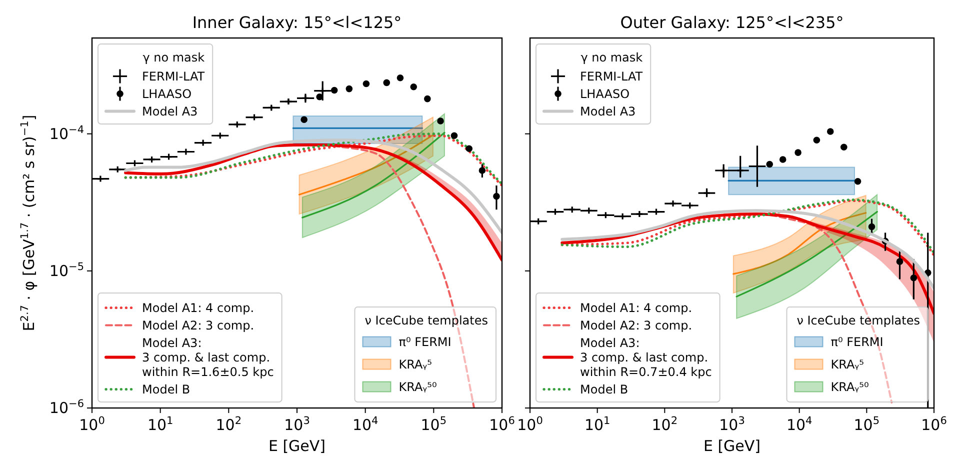 The height and width of the screenshot is (461, 958). I want to click on legend-label: Model A3: 3 comp. & last comp. within R=0.7±0.4 kpc, so click(646, 357).